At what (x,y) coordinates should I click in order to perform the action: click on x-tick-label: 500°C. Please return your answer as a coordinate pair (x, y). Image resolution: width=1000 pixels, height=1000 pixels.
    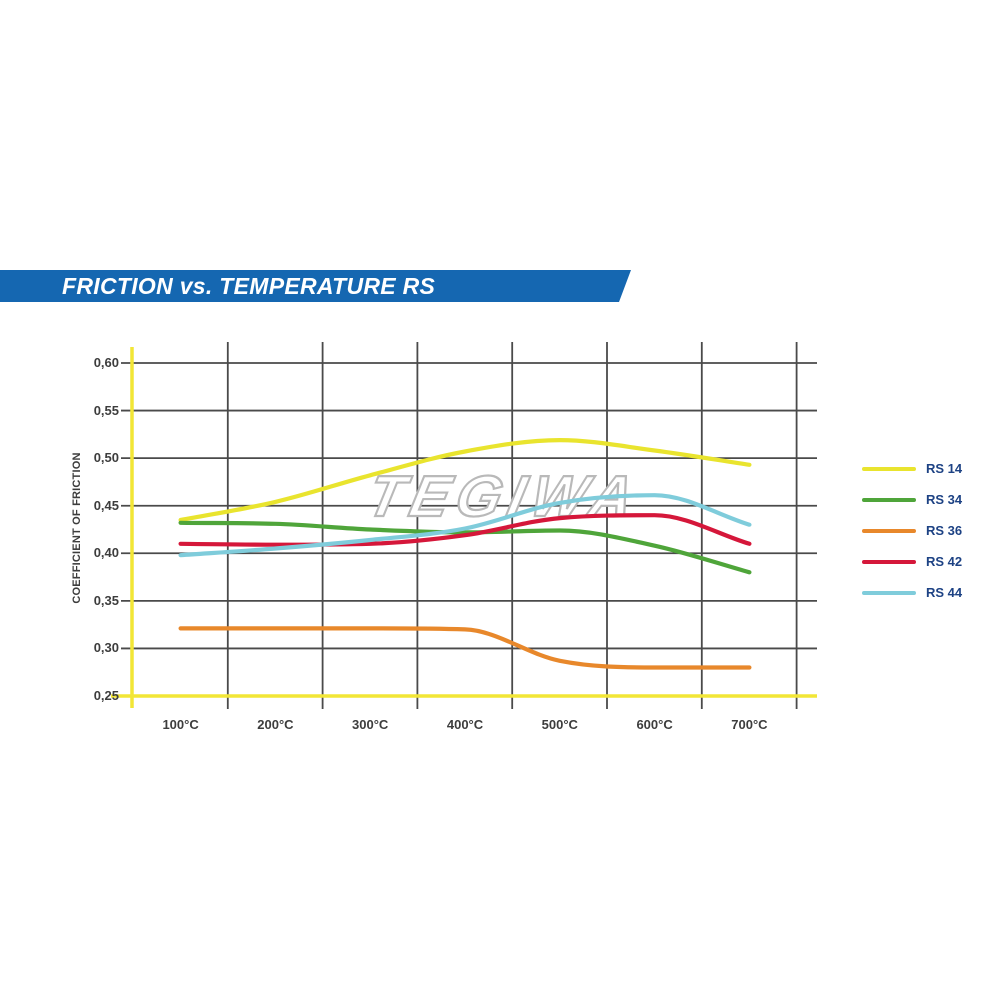
    Looking at the image, I should click on (559, 724).